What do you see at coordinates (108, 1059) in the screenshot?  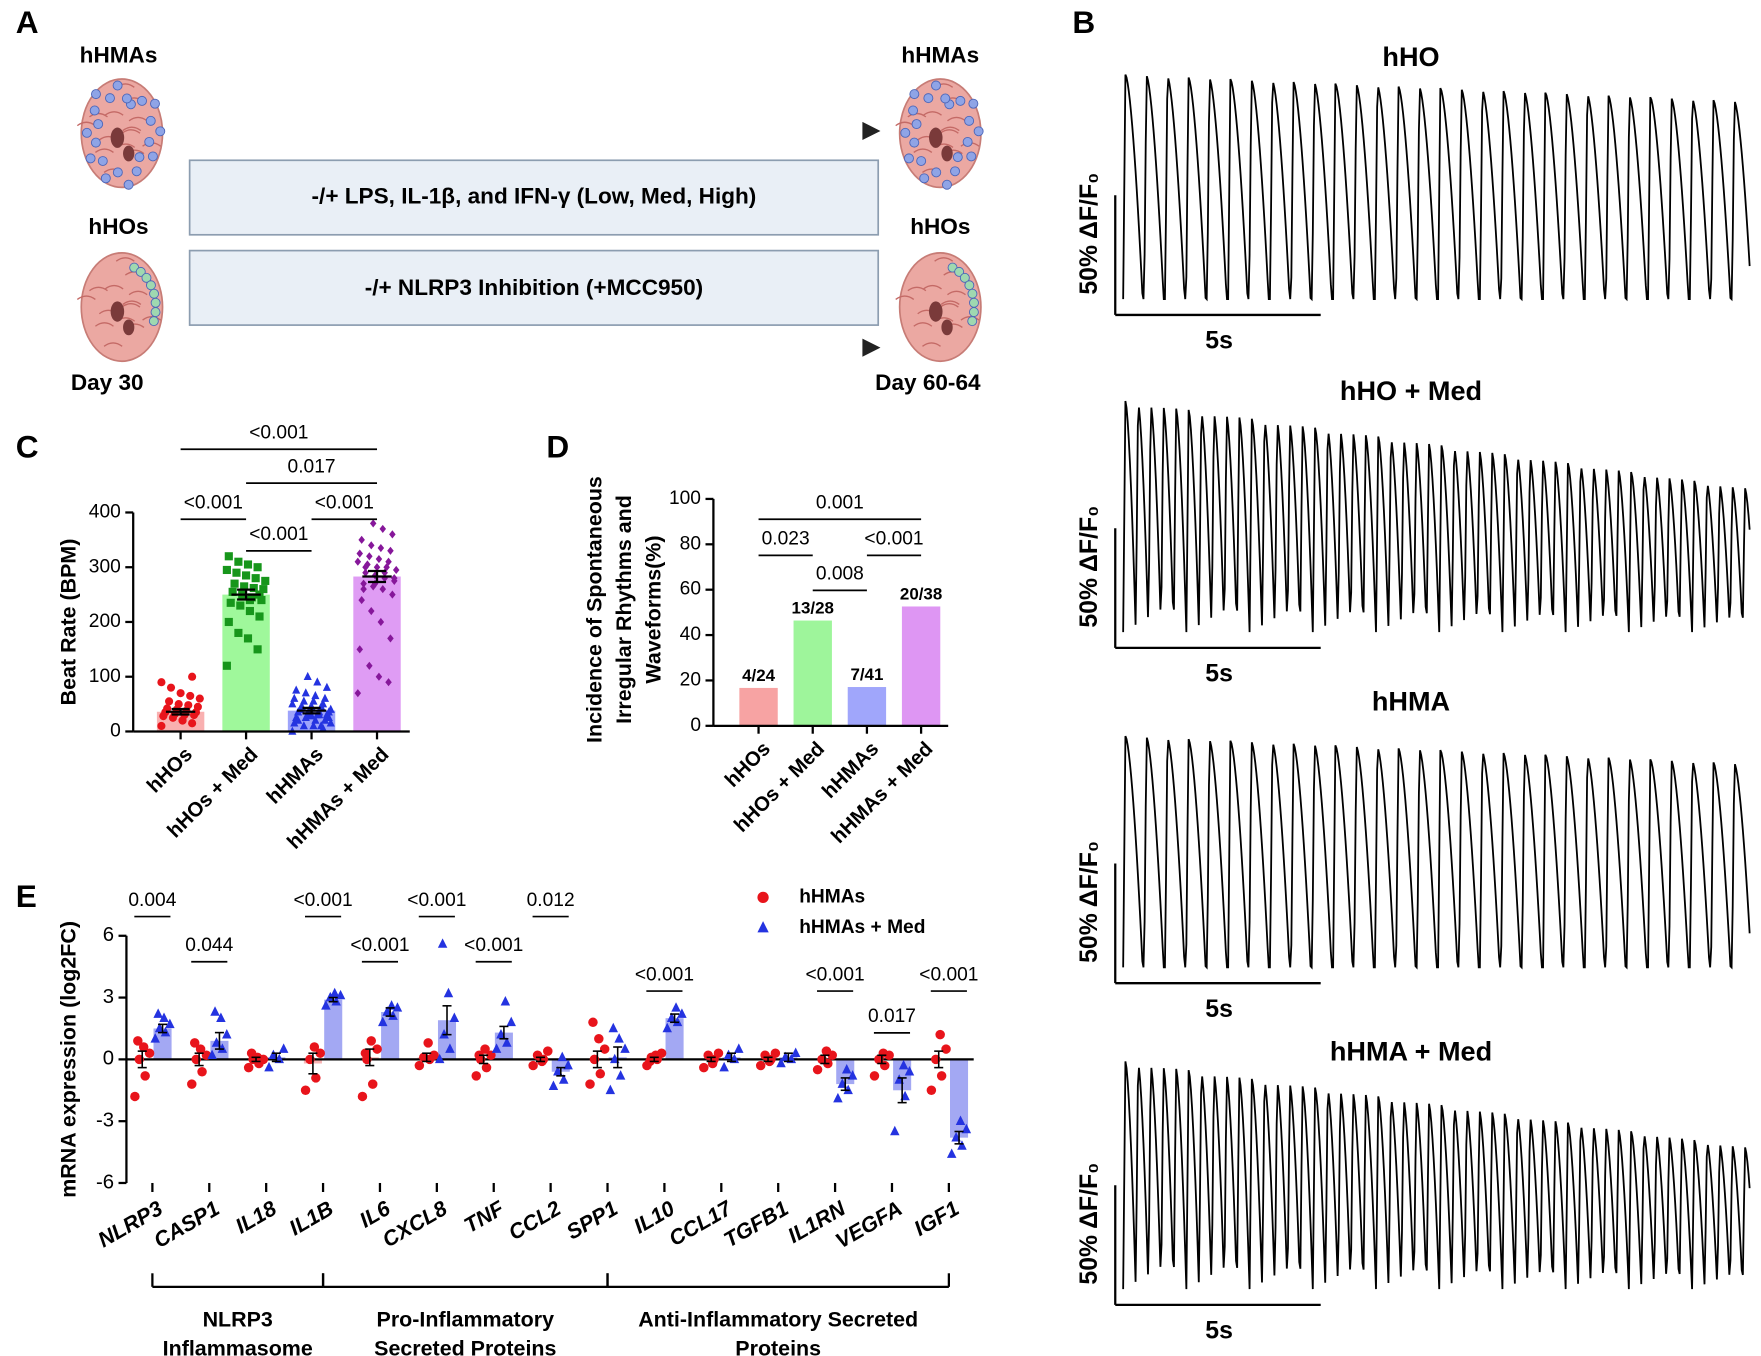 I see `y-tick-label: 0` at bounding box center [108, 1059].